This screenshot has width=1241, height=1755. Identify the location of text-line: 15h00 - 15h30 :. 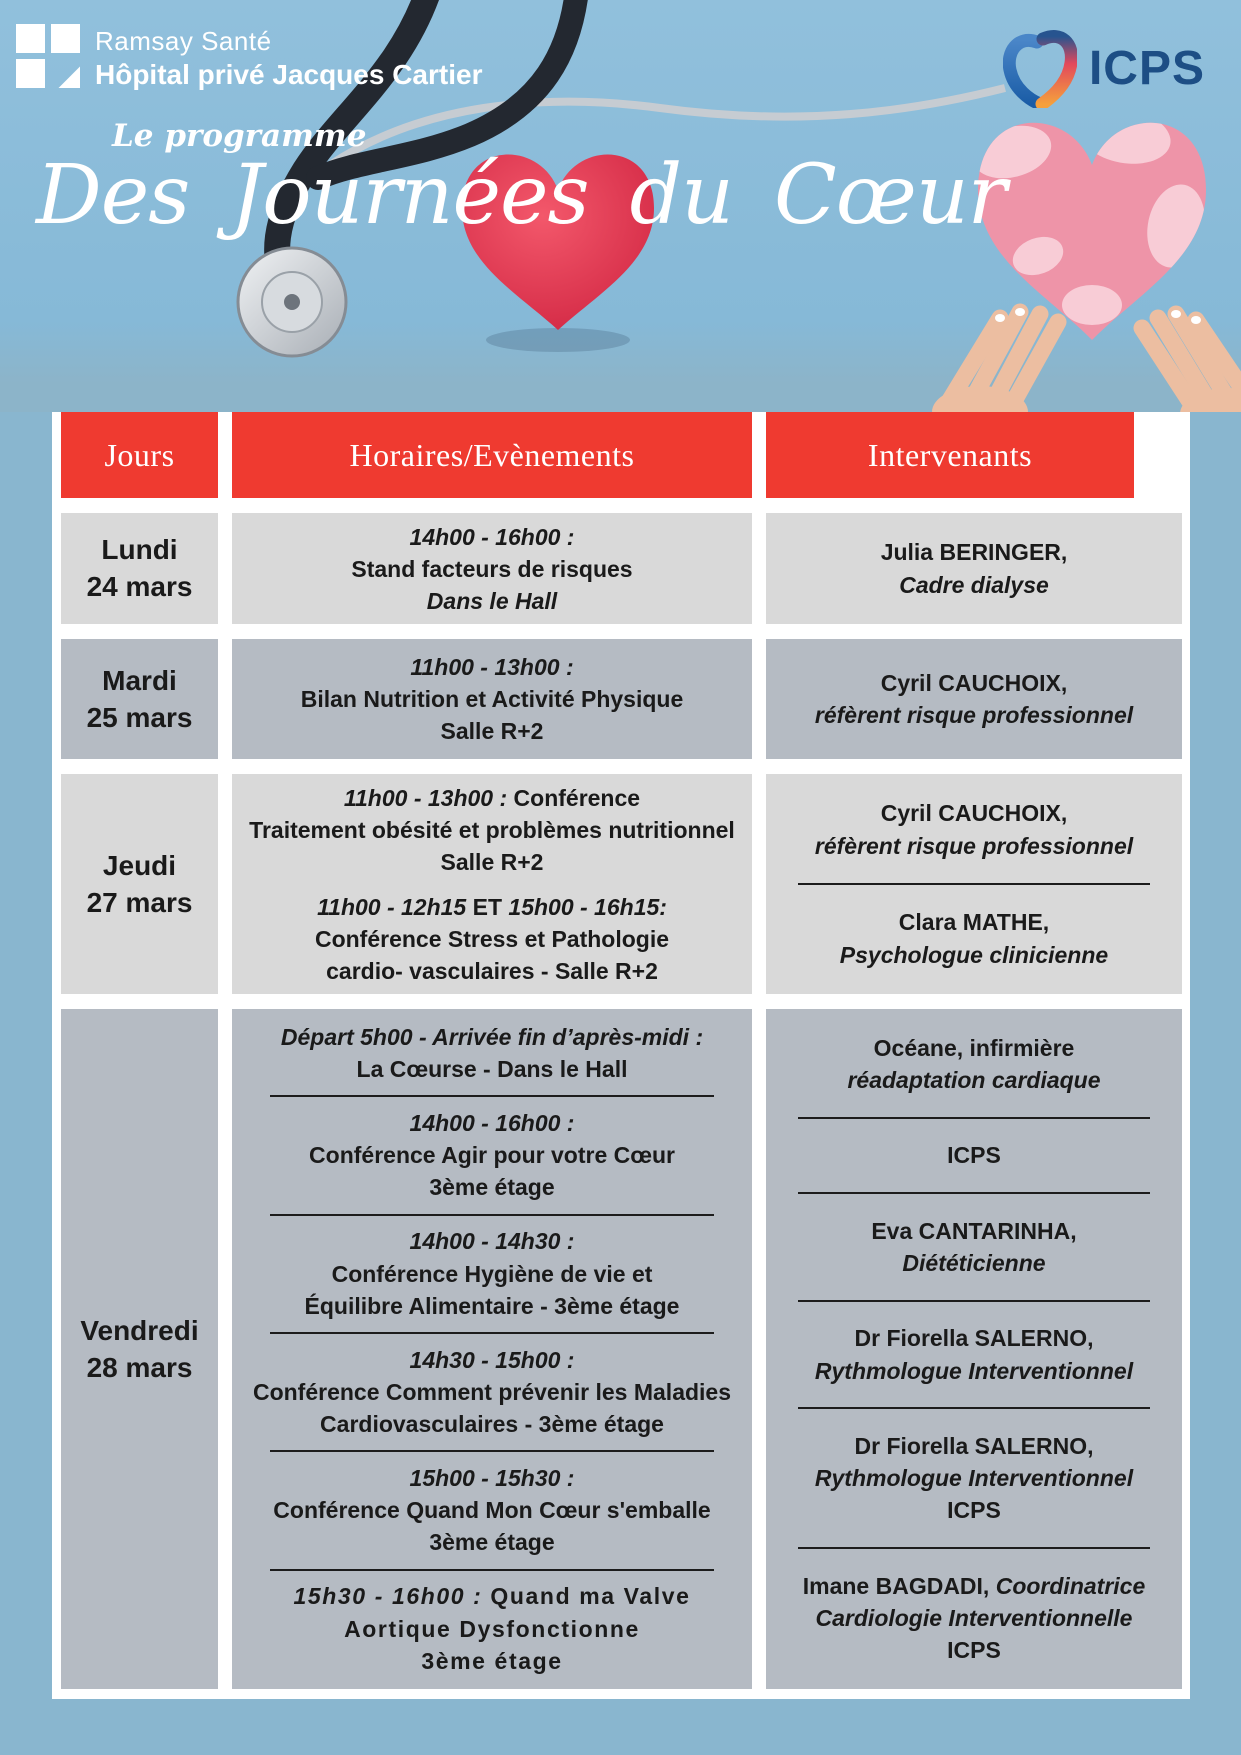
(492, 1478).